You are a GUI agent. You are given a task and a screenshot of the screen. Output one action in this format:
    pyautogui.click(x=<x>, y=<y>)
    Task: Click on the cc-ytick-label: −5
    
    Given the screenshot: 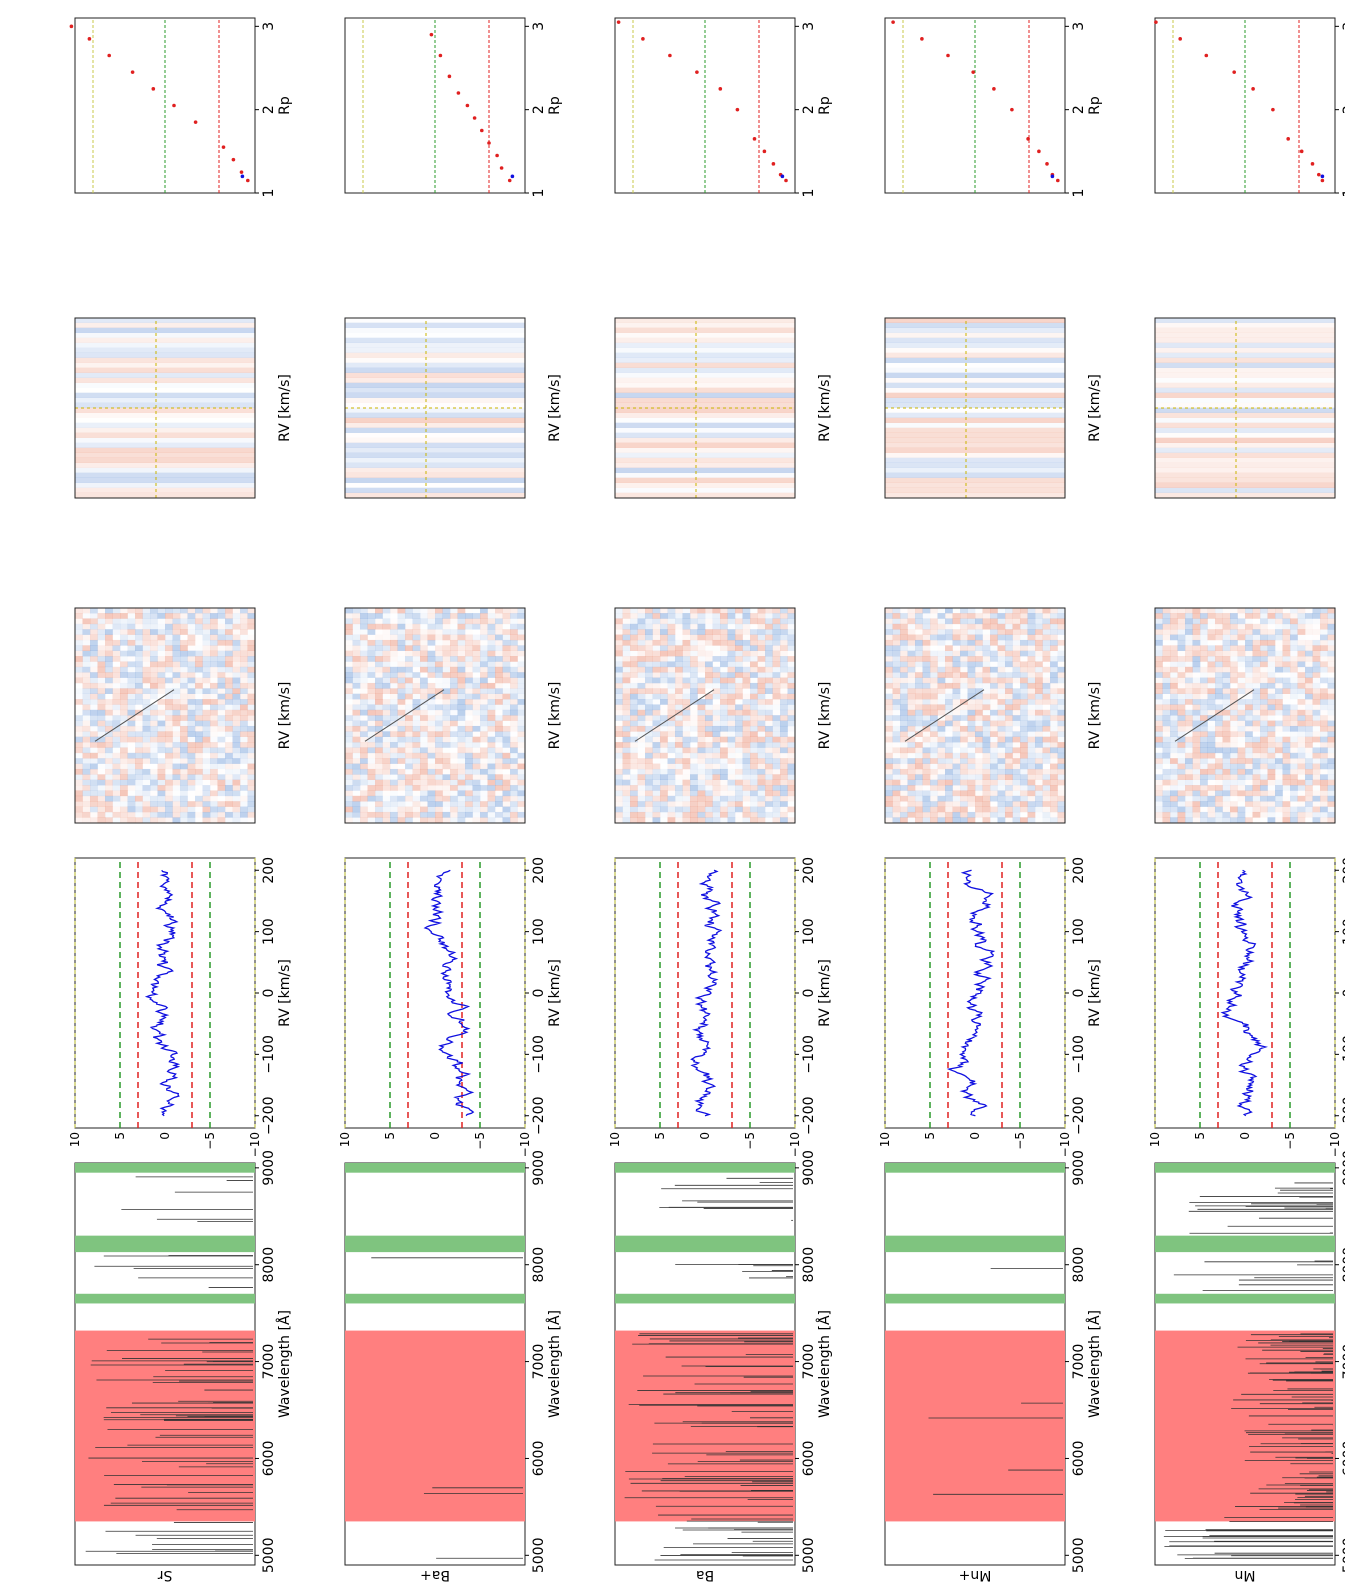 What is the action you would take?
    pyautogui.click(x=1020, y=1141)
    